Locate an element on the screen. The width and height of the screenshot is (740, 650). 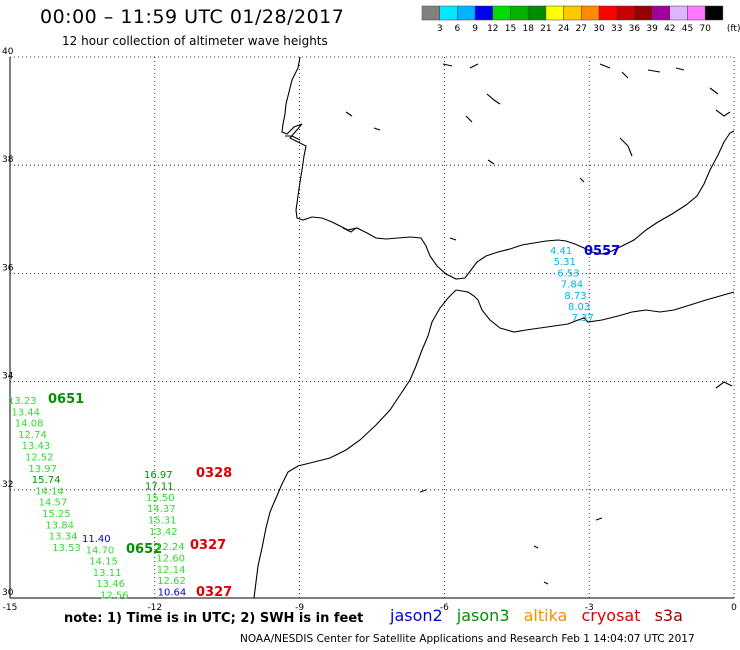
wave-height-value: 5.31 is located at coordinates (565, 262).